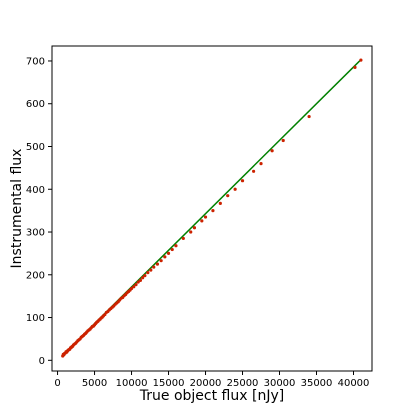  I want to click on y-tick-label: 400, so click(35, 190).